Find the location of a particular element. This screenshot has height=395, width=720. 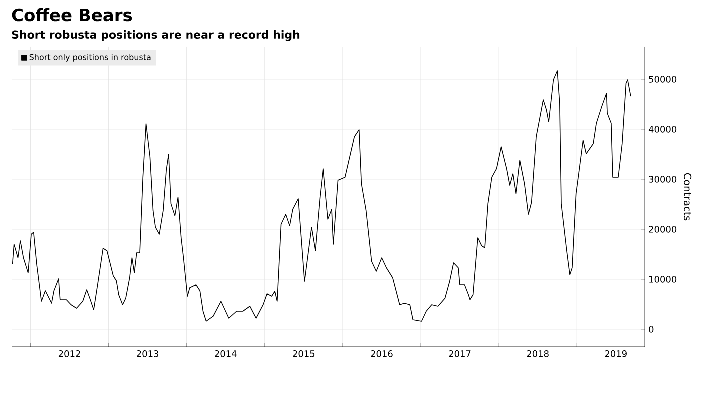

x-tick-label: 2018 is located at coordinates (538, 354).